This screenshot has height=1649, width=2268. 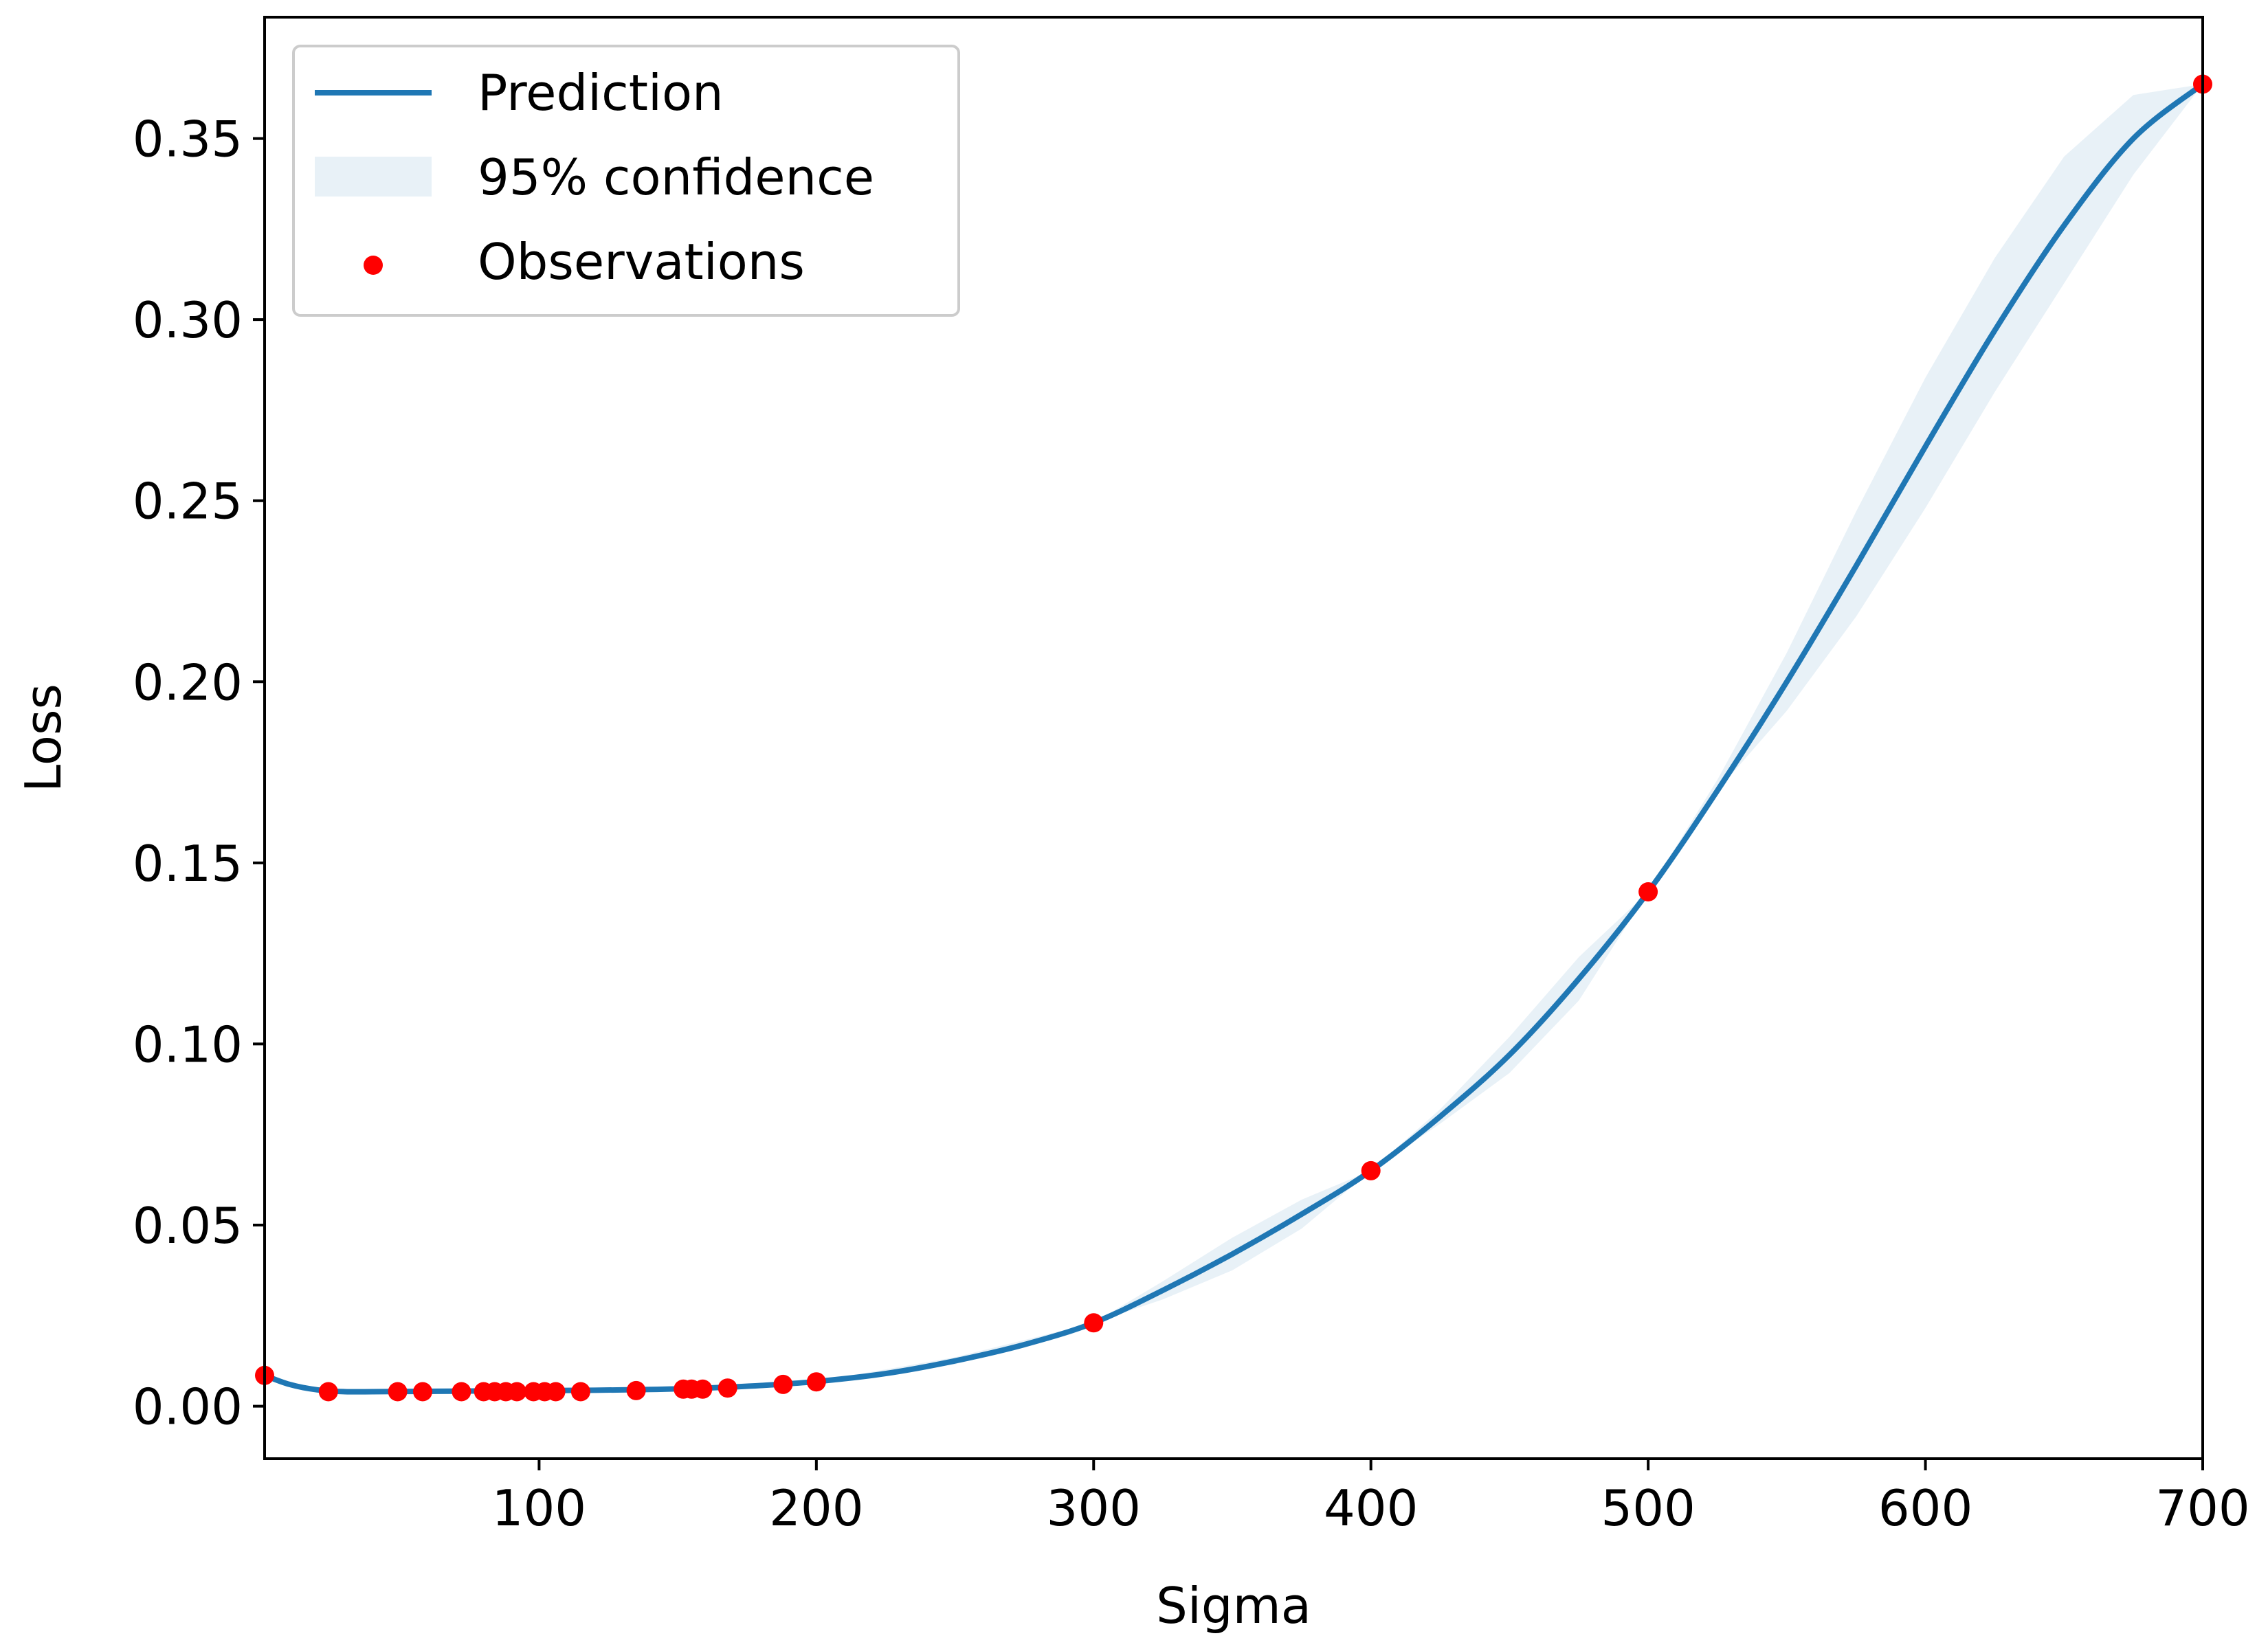 I want to click on y-tick-label: 0.30, so click(x=188, y=320).